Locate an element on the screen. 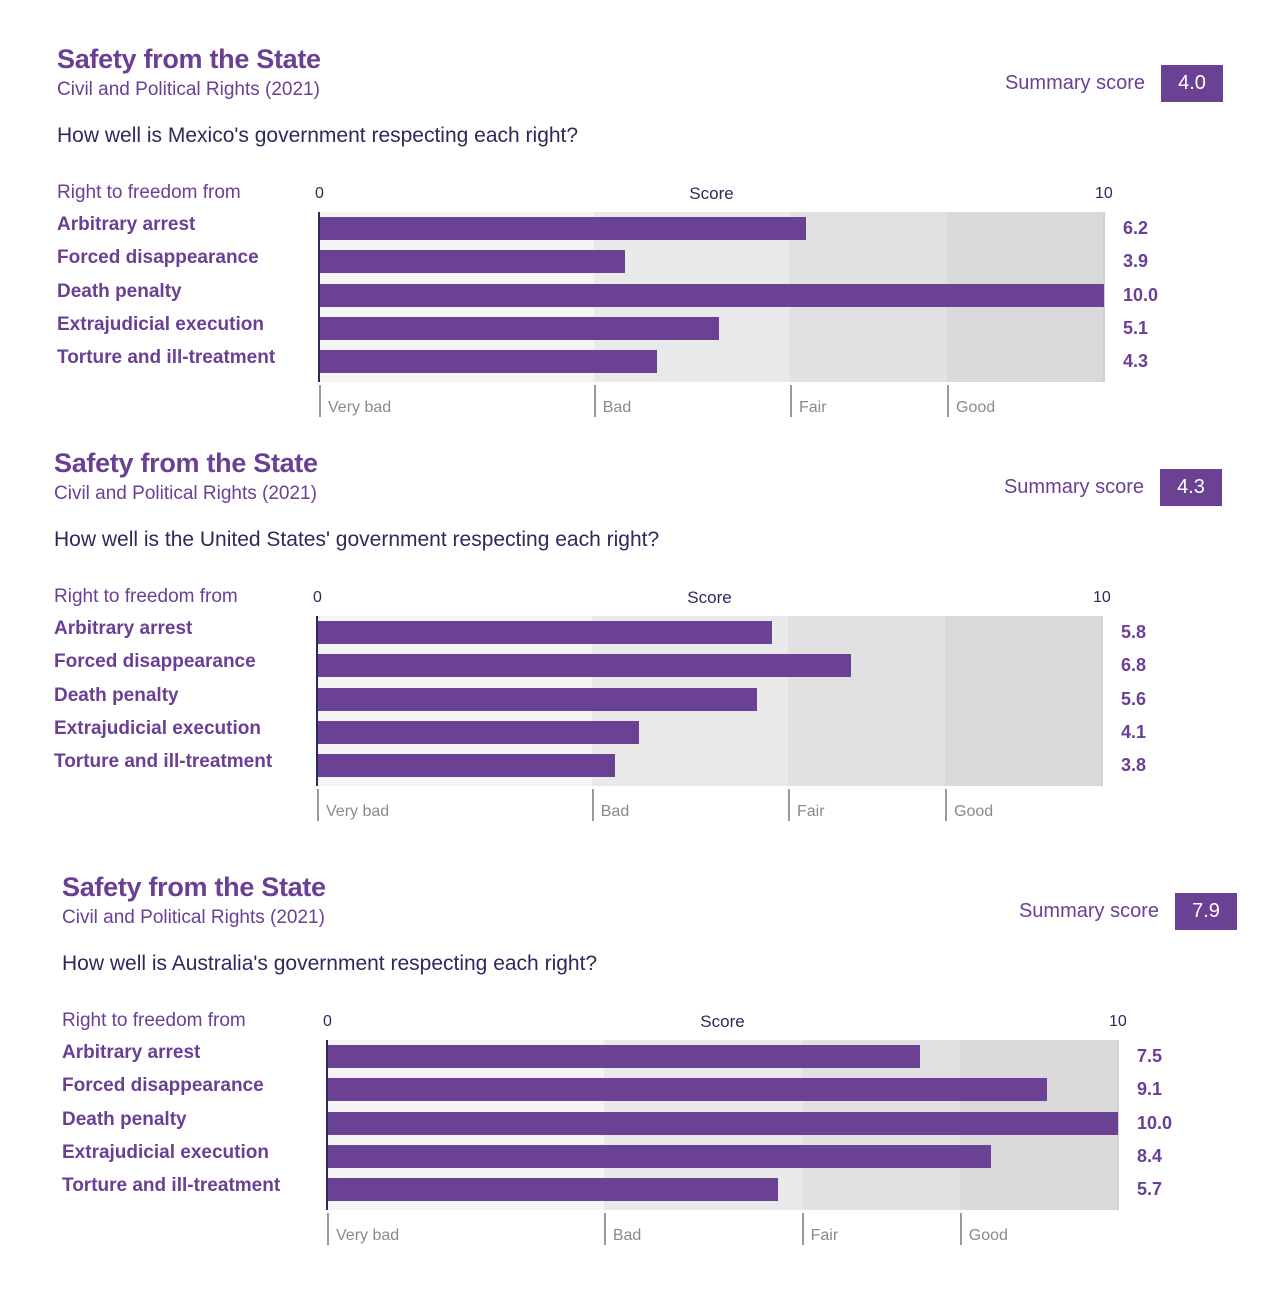 This screenshot has height=1293, width=1262. value-label: 5.7 is located at coordinates (1150, 1189).